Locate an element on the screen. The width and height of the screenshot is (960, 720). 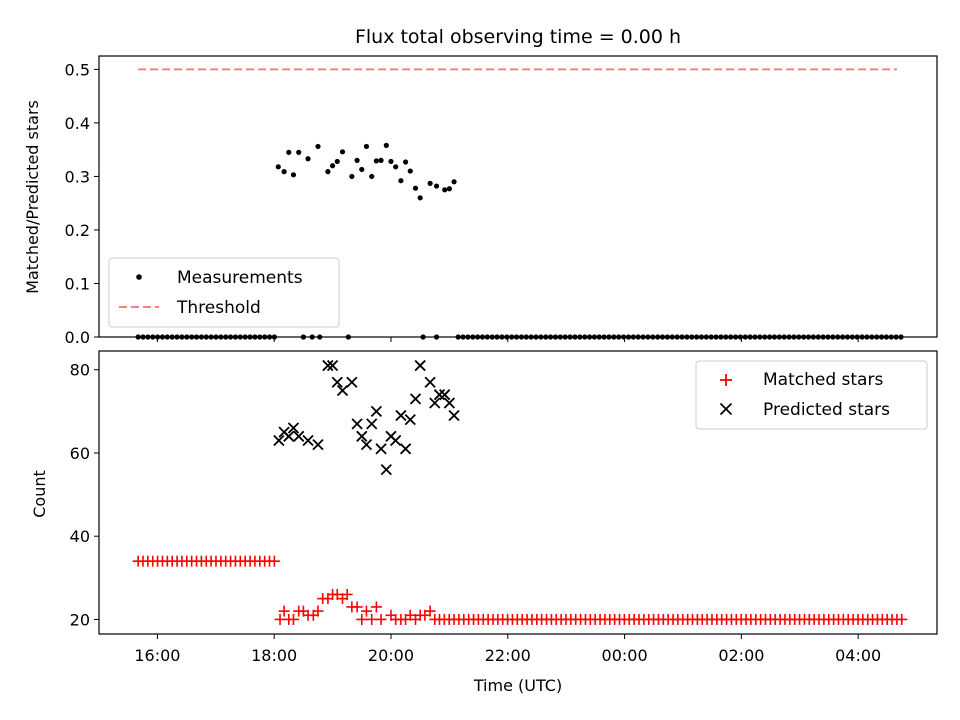
bottom-y-tick-label: 60 is located at coordinates (80, 453).